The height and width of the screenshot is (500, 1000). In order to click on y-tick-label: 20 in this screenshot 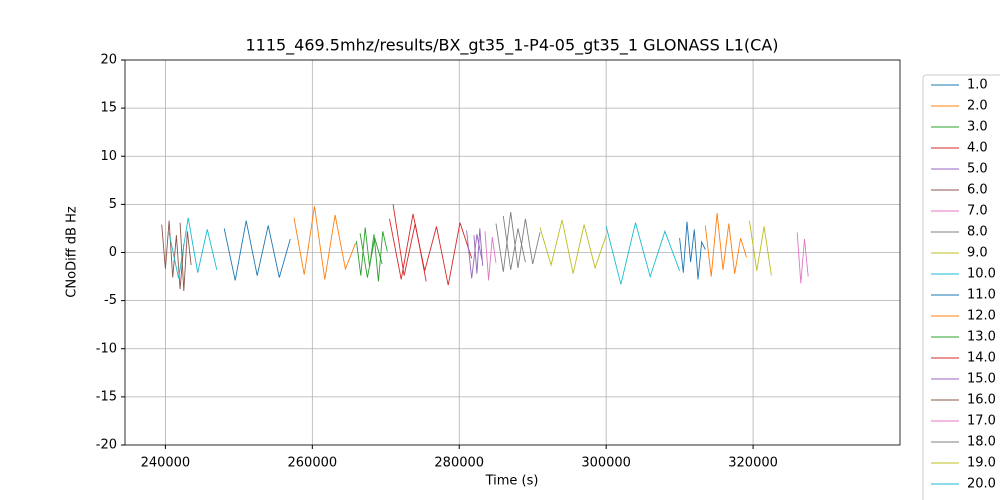, I will do `click(108, 60)`.